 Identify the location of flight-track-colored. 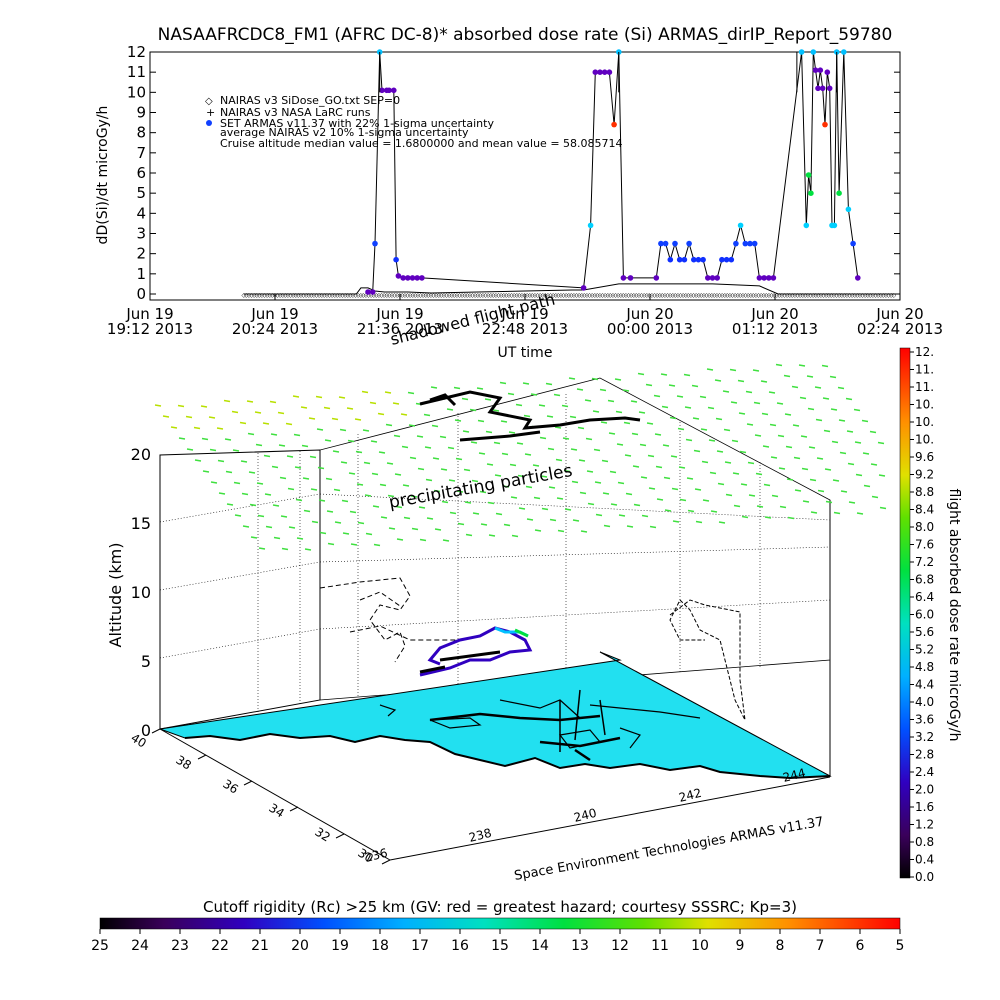
(476, 651).